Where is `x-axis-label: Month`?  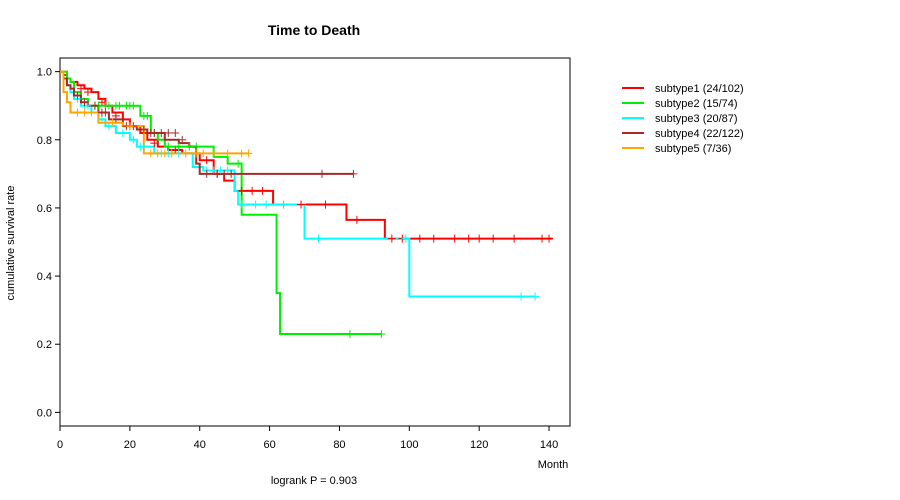 x-axis-label: Month is located at coordinates (553, 465).